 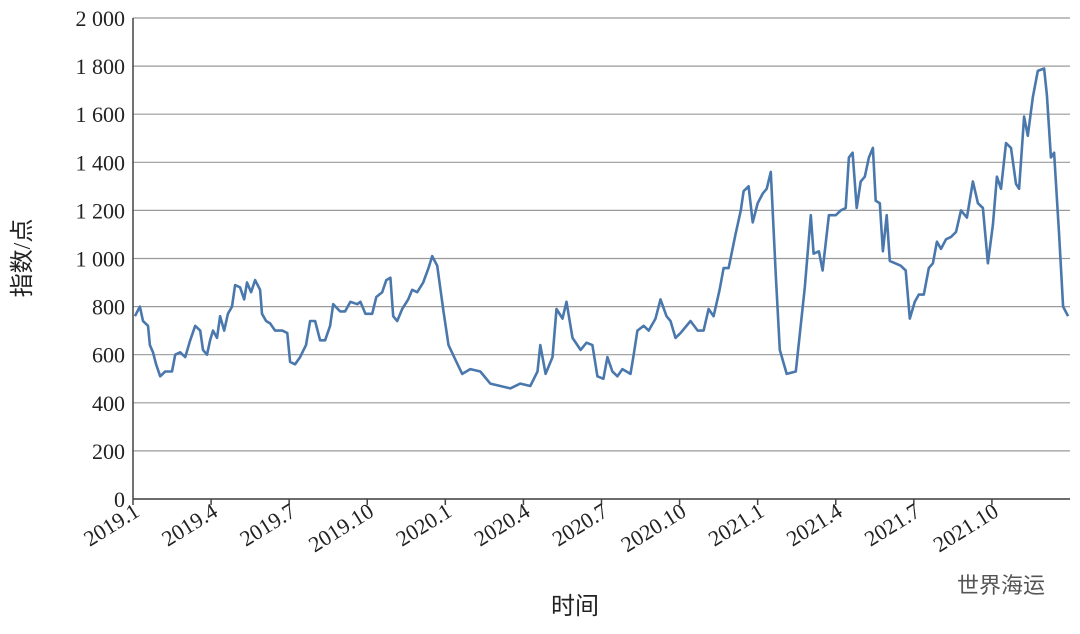 What do you see at coordinates (341, 527) in the screenshot?
I see `x-tick-label: 2019.10` at bounding box center [341, 527].